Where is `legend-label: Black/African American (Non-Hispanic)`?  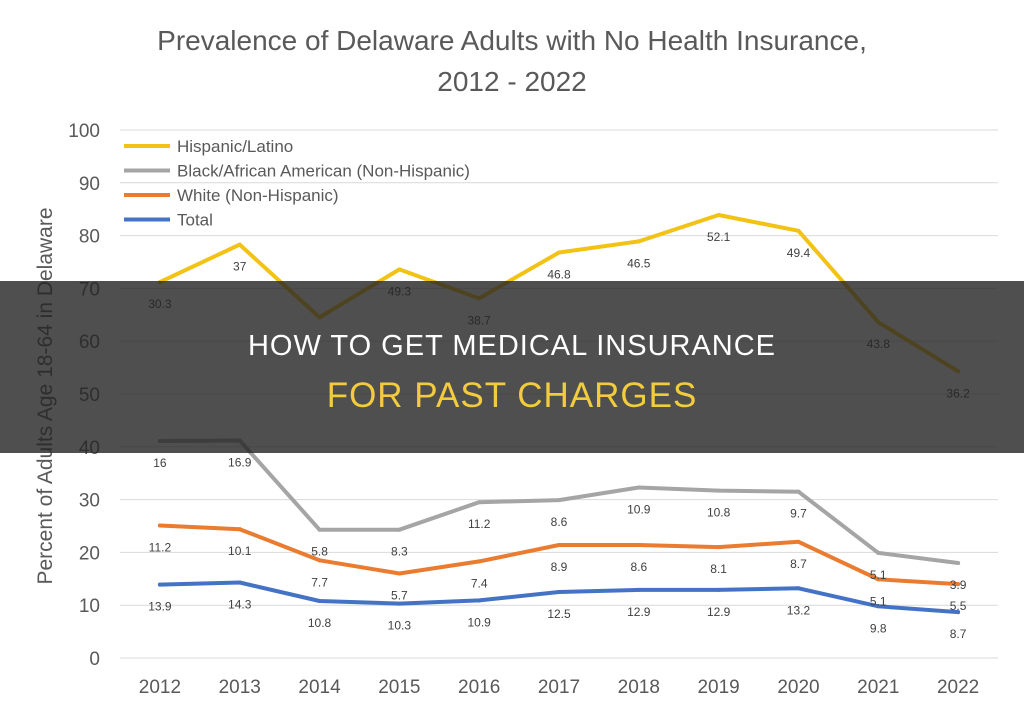
legend-label: Black/African American (Non-Hispanic) is located at coordinates (323, 171).